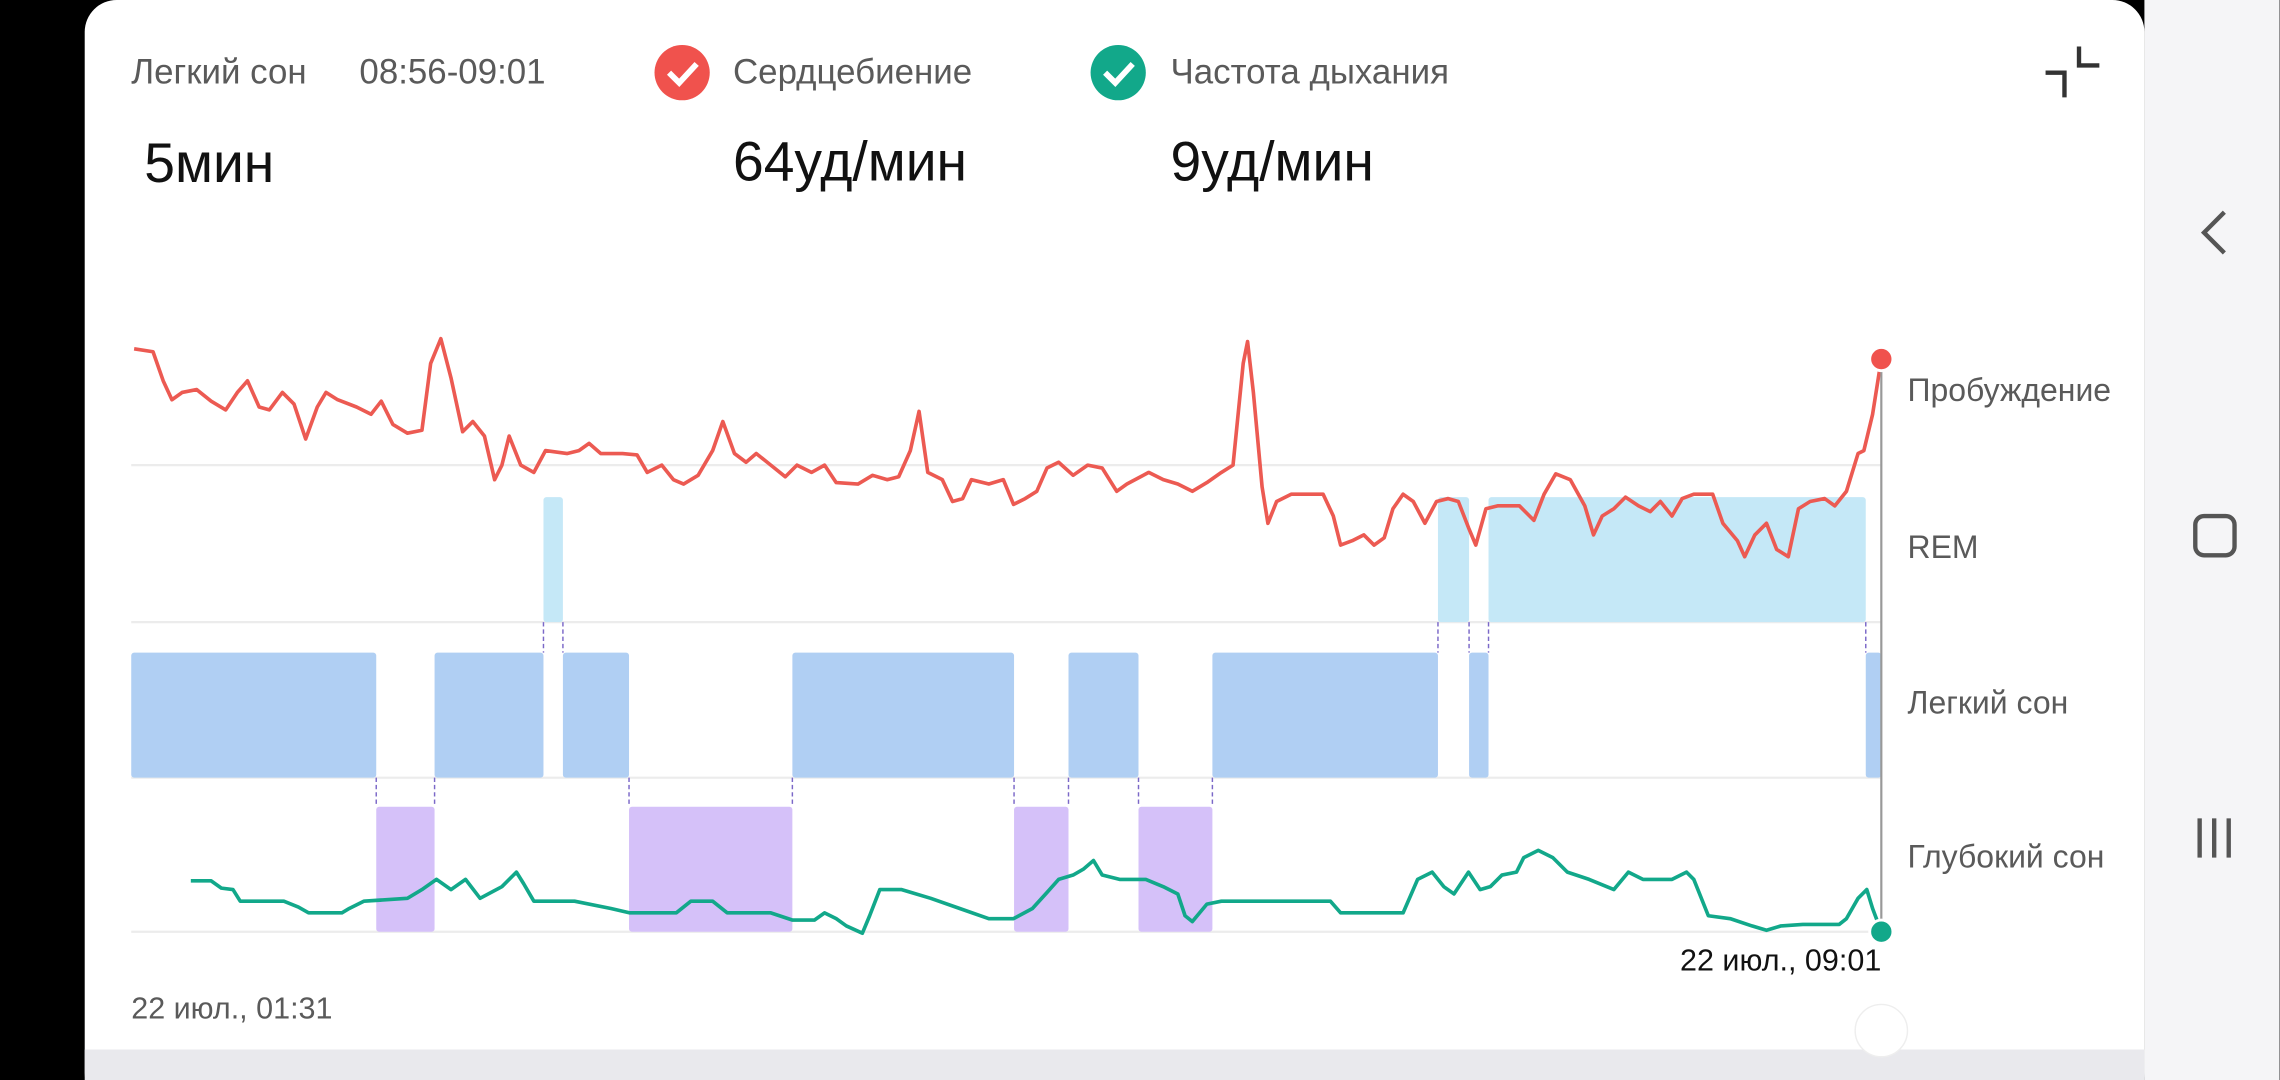 This screenshot has width=2280, height=1080. Describe the element at coordinates (1942, 547) in the screenshot. I see `stage-label: REM` at that location.